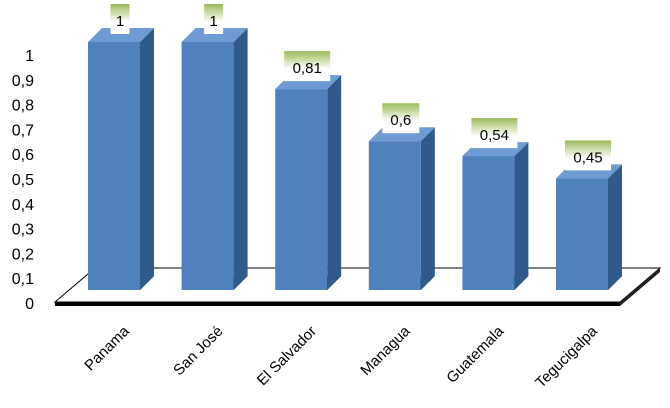 The image size is (670, 408). What do you see at coordinates (23, 106) in the screenshot?
I see `y-tick-label: 0,8` at bounding box center [23, 106].